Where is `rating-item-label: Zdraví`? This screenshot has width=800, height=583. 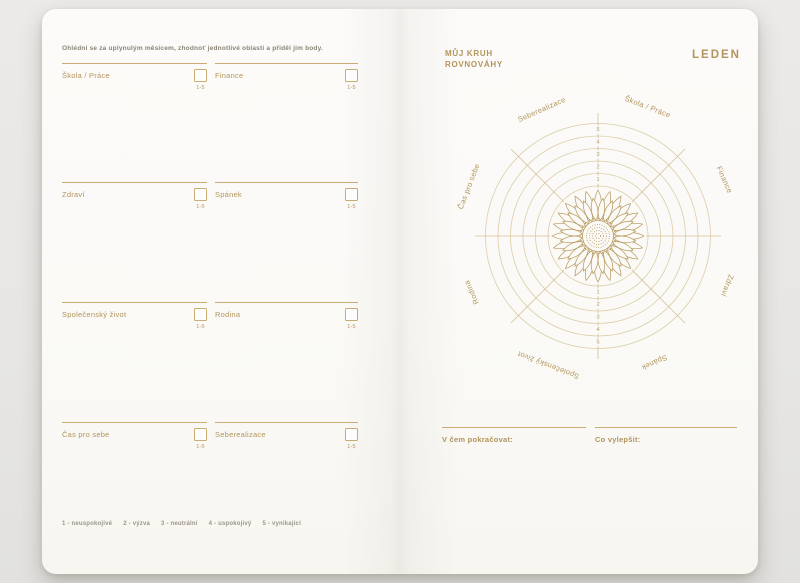 rating-item-label: Zdraví is located at coordinates (73, 194).